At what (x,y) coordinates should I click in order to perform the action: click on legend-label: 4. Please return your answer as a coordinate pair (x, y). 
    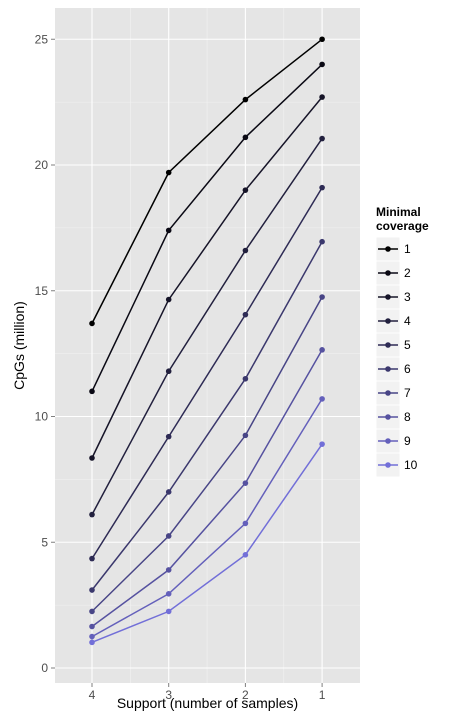
    Looking at the image, I should click on (407, 321).